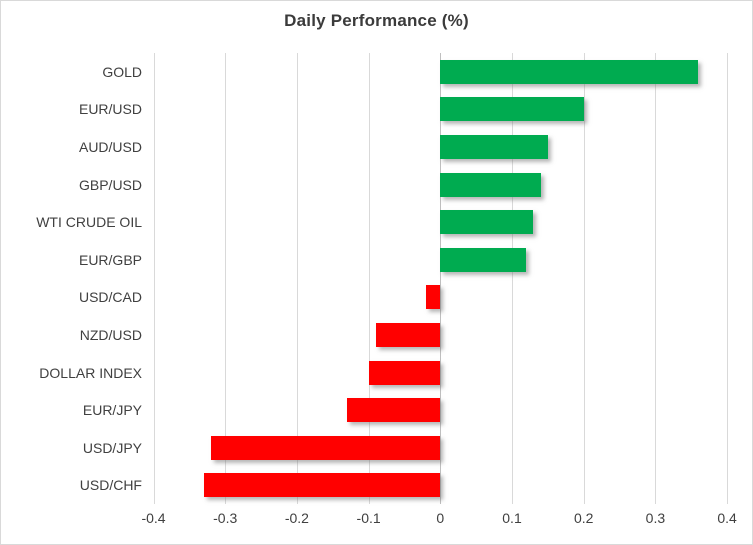  Describe the element at coordinates (494, 147) in the screenshot. I see `bar-aud-usd` at that location.